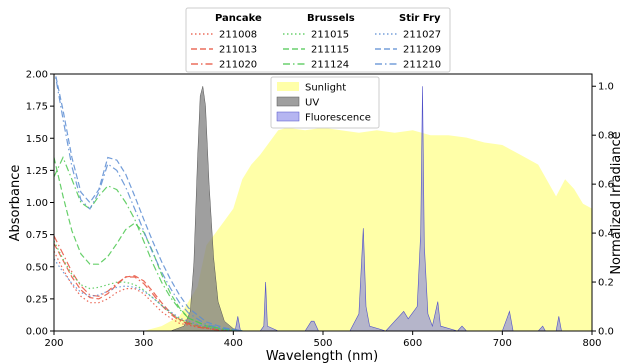 The height and width of the screenshot is (364, 630). What do you see at coordinates (330, 65) in the screenshot?
I see `absorbance-legend-entry: 211124` at bounding box center [330, 65].